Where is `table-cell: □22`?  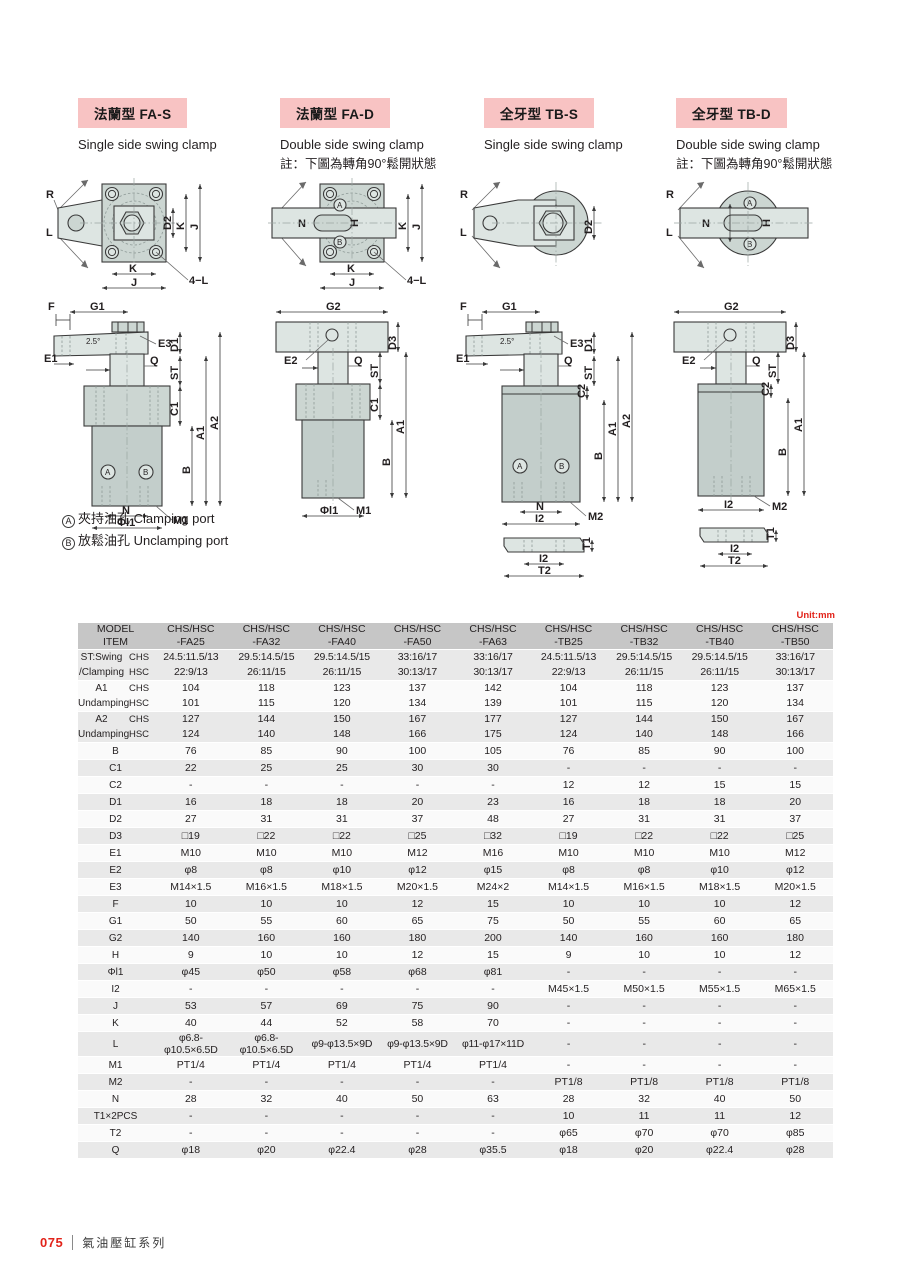 table-cell: □22 is located at coordinates (342, 836).